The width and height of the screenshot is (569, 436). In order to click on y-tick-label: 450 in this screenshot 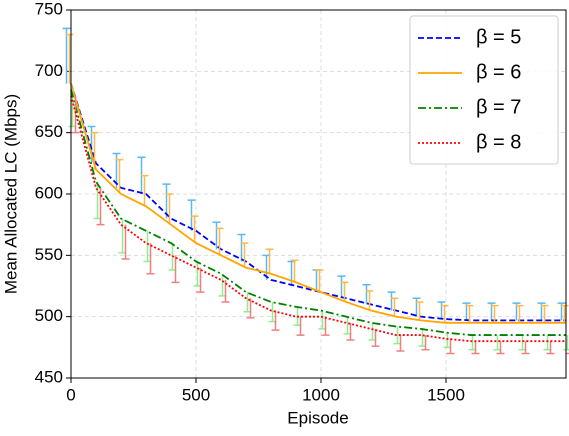, I will do `click(49, 376)`.